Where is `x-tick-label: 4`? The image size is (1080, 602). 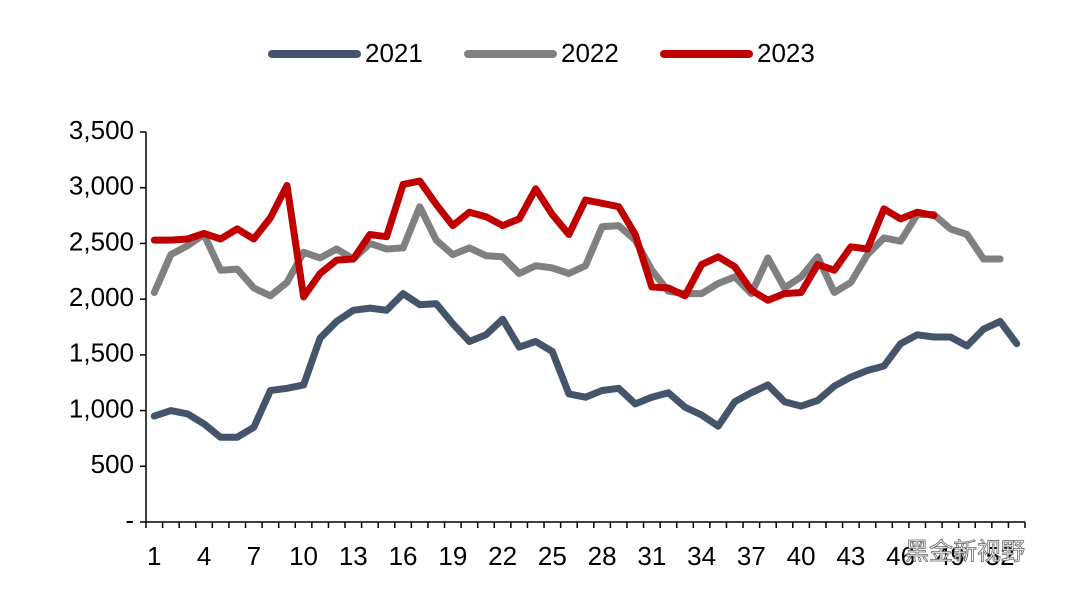
x-tick-label: 4 is located at coordinates (204, 556).